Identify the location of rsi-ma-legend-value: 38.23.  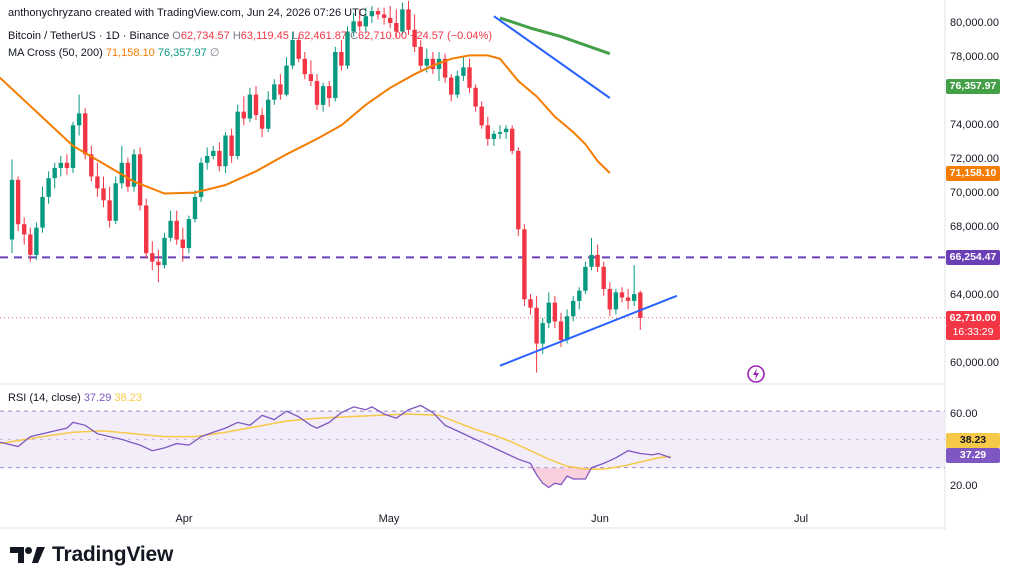
(128, 398).